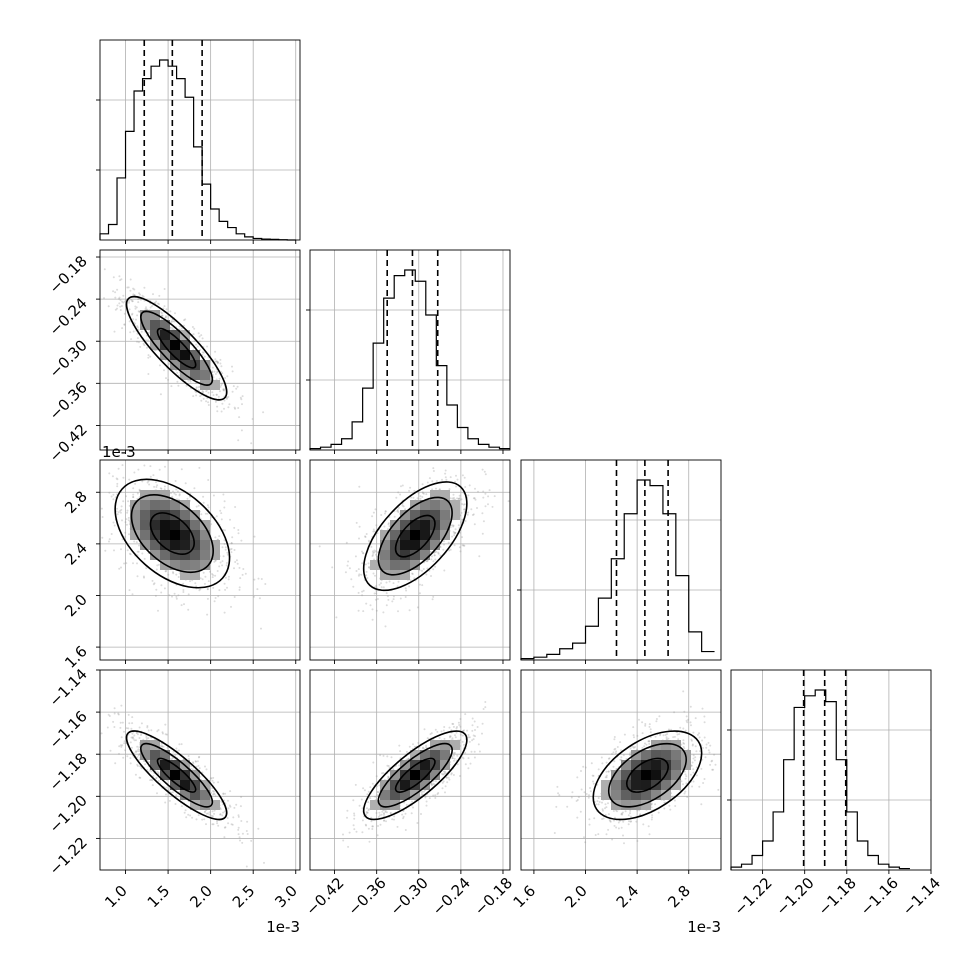 The image size is (970, 970). What do you see at coordinates (244, 897) in the screenshot?
I see `xtick-label: 2.5` at bounding box center [244, 897].